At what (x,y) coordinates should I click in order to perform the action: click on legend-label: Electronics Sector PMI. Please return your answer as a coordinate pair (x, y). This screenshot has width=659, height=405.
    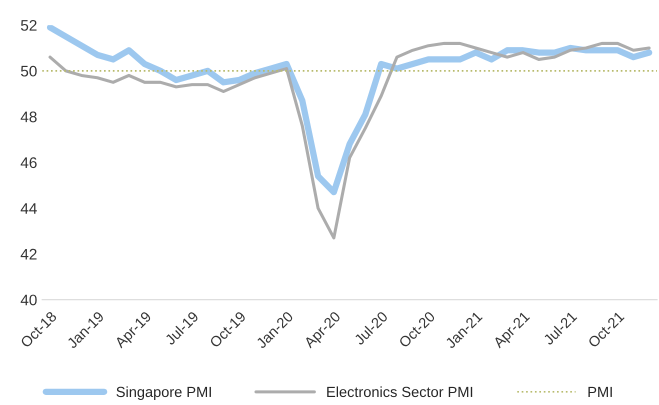
    Looking at the image, I should click on (399, 392).